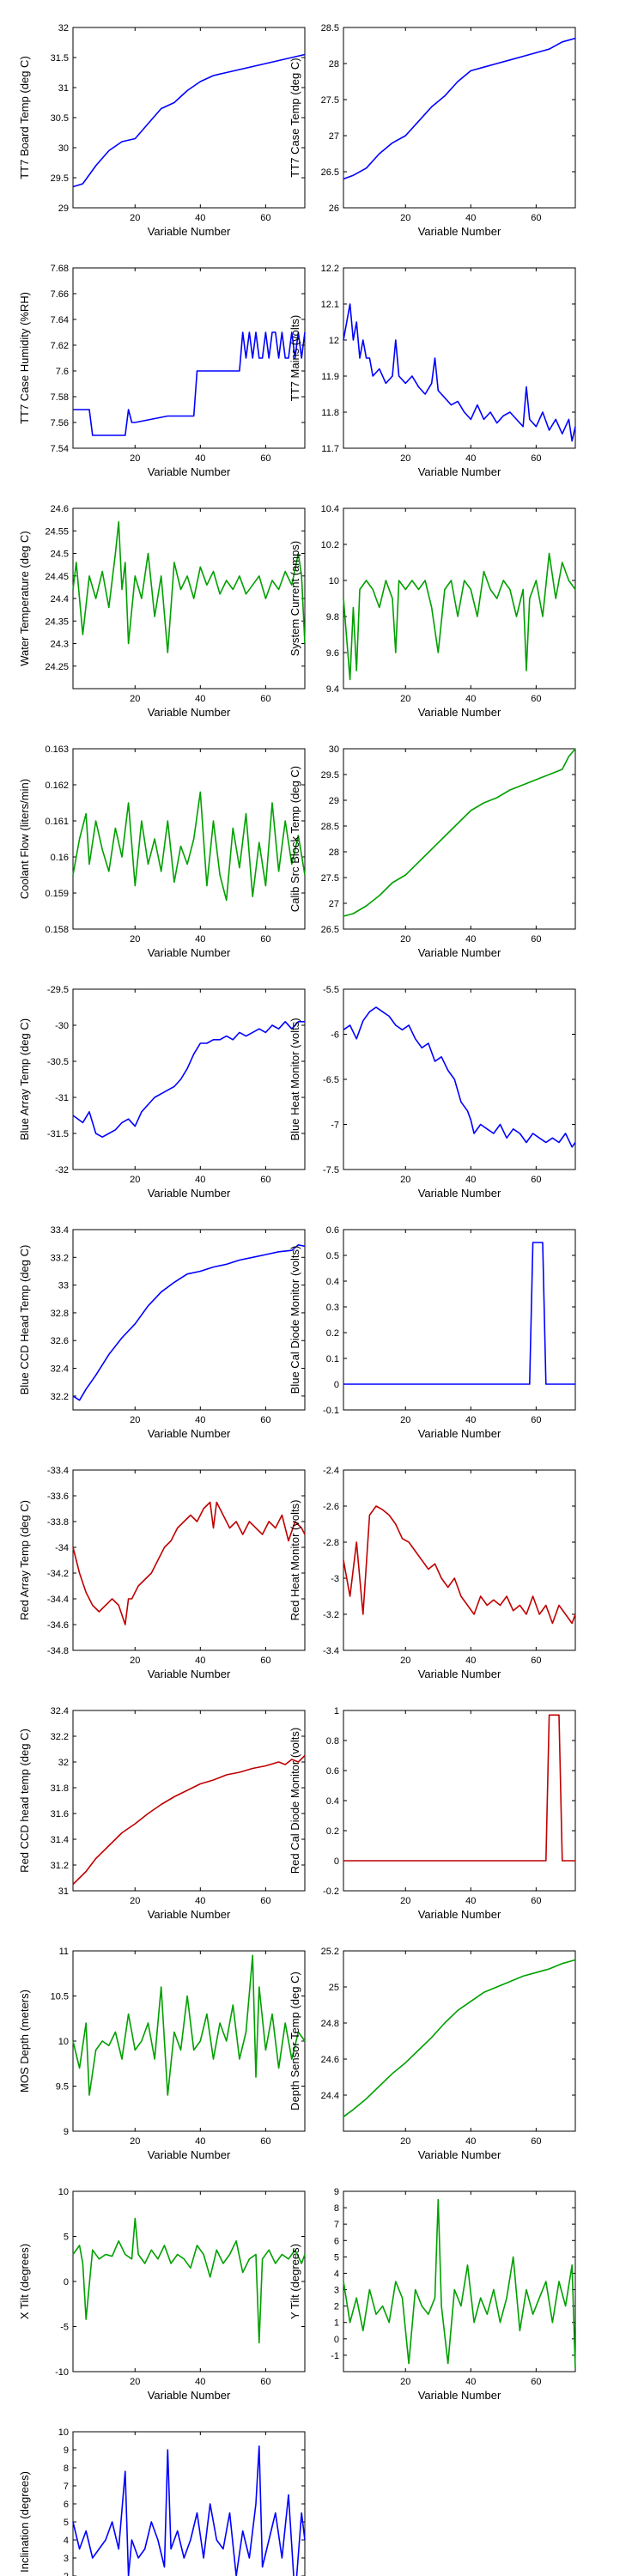  I want to click on y-axis-label: Coolant Flow (liters/min), so click(25, 839).